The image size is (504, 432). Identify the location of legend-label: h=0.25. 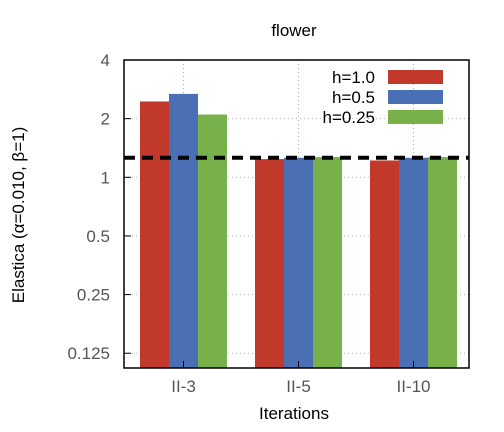
(349, 117).